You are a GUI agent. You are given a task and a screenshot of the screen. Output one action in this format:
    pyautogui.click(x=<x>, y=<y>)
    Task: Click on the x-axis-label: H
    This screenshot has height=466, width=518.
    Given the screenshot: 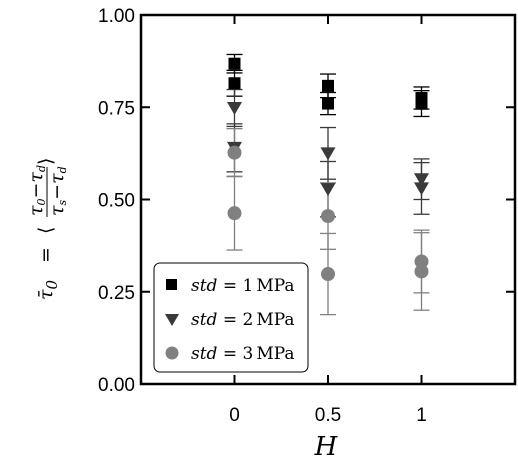 What is the action you would take?
    pyautogui.click(x=326, y=447)
    